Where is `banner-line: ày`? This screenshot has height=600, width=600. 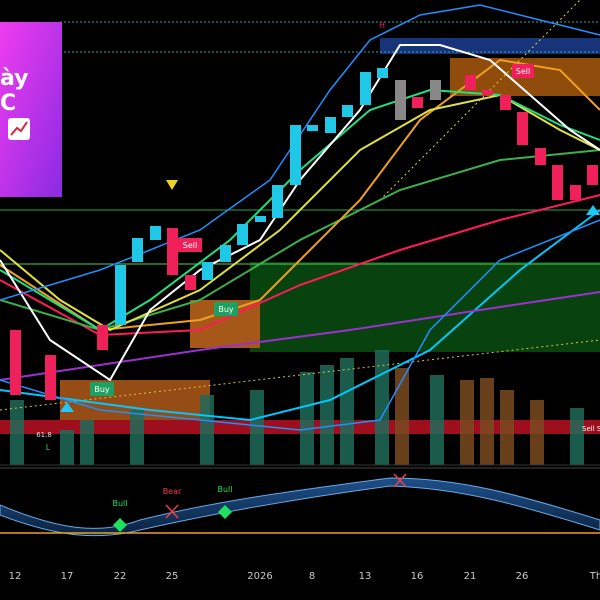
banner-line: ày is located at coordinates (14, 78).